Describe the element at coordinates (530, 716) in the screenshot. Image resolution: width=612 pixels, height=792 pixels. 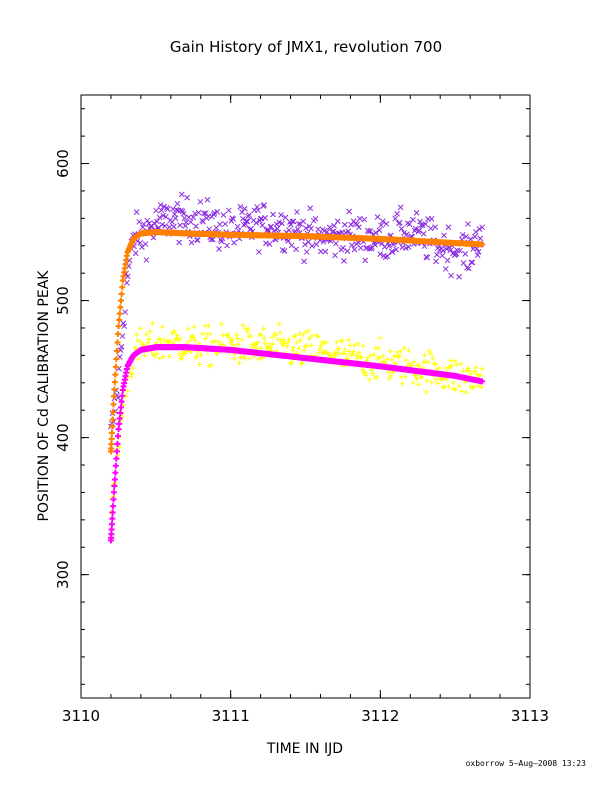
I see `x-tick-label: 3113` at that location.